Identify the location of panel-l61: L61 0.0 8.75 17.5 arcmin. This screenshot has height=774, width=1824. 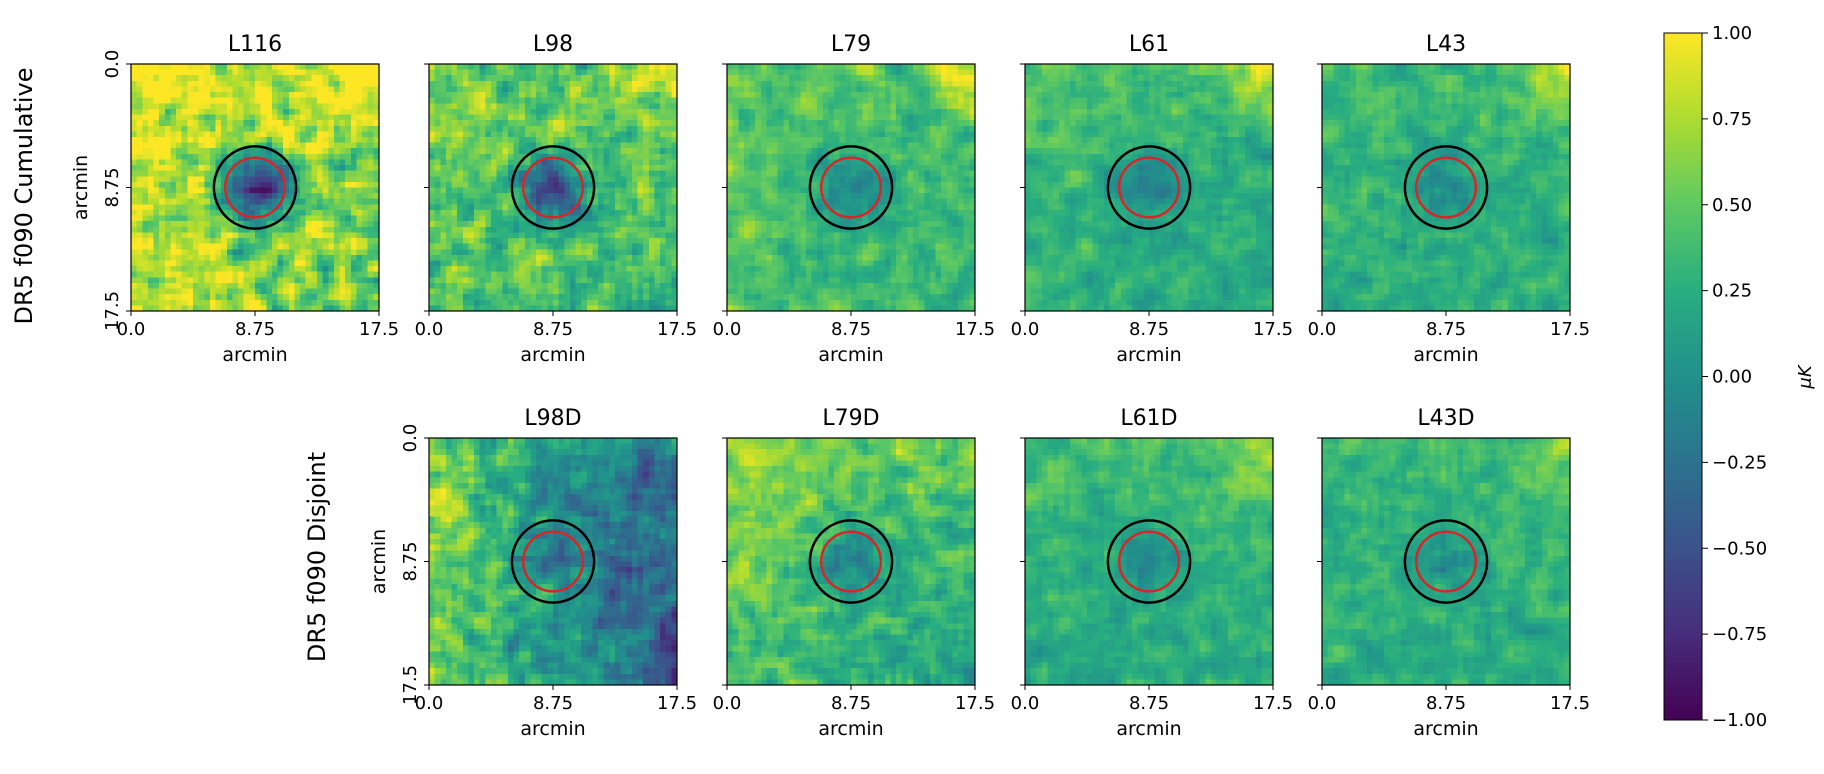
(1152, 199).